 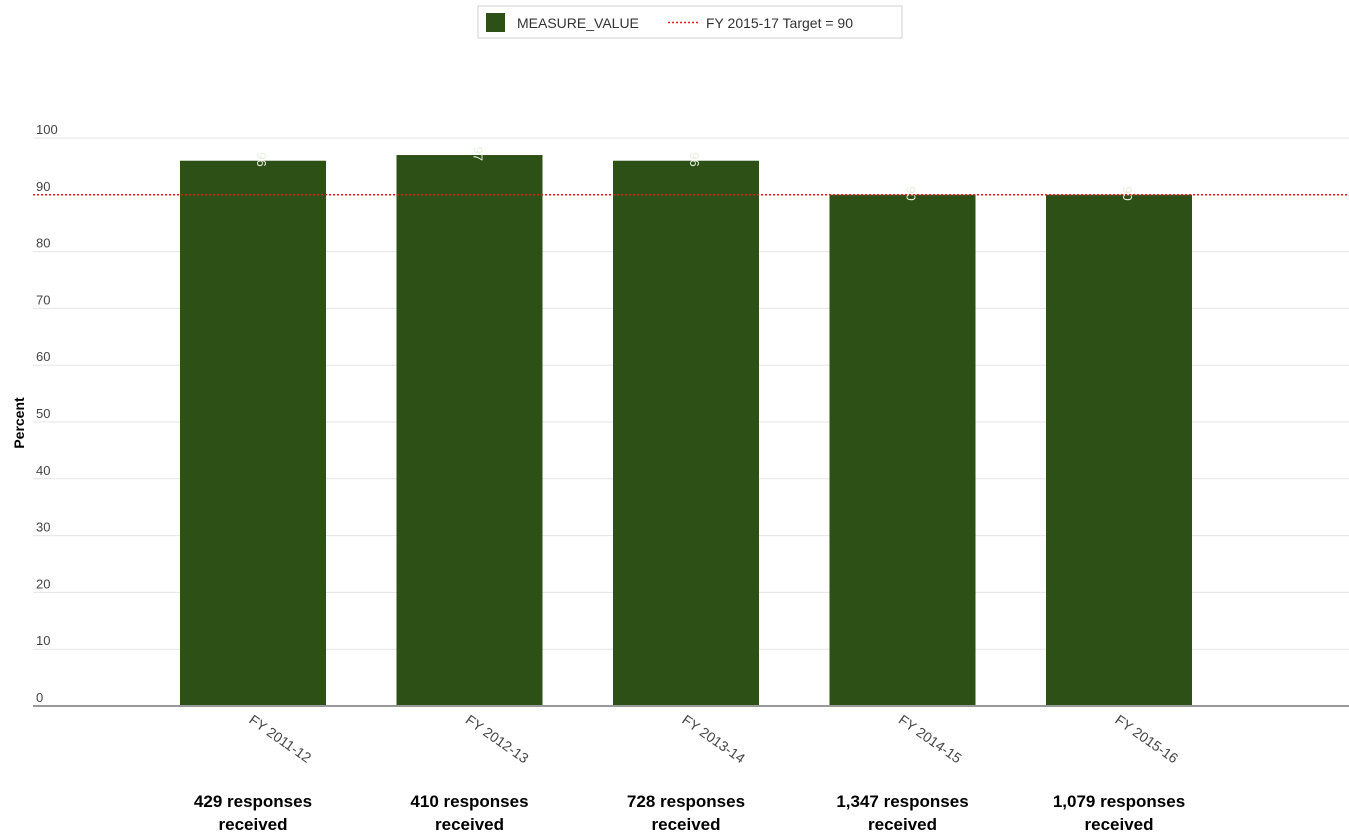 I want to click on y-tick-label: 0, so click(x=39, y=697).